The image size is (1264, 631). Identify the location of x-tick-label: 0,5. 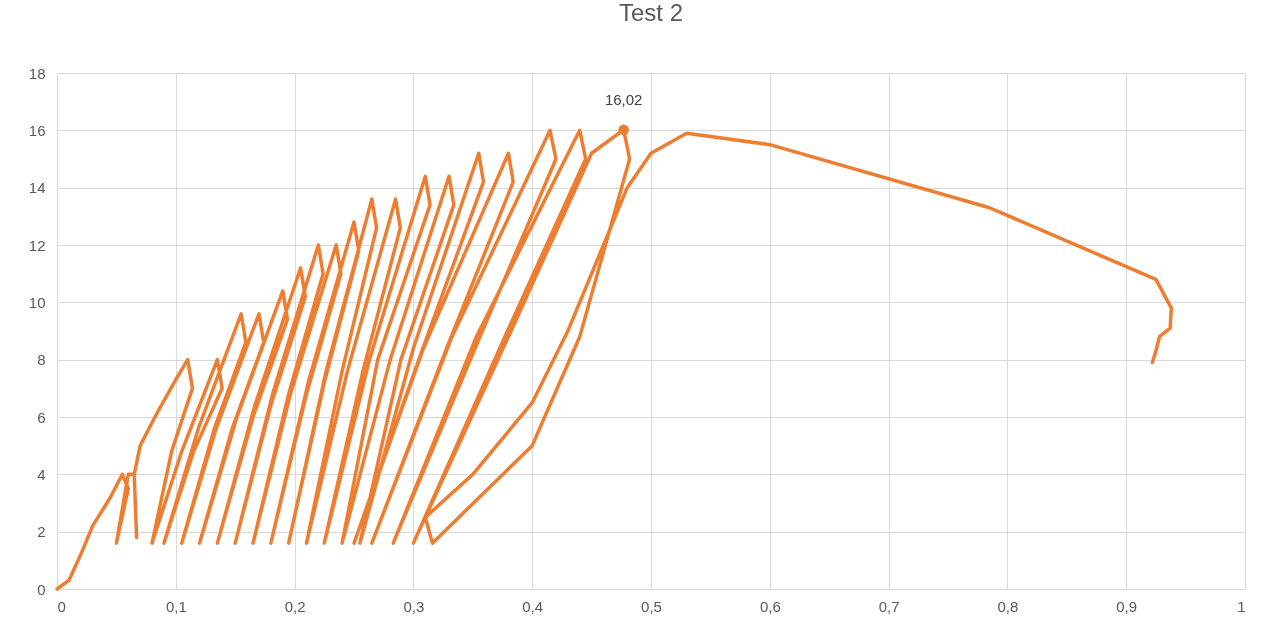
(651, 606).